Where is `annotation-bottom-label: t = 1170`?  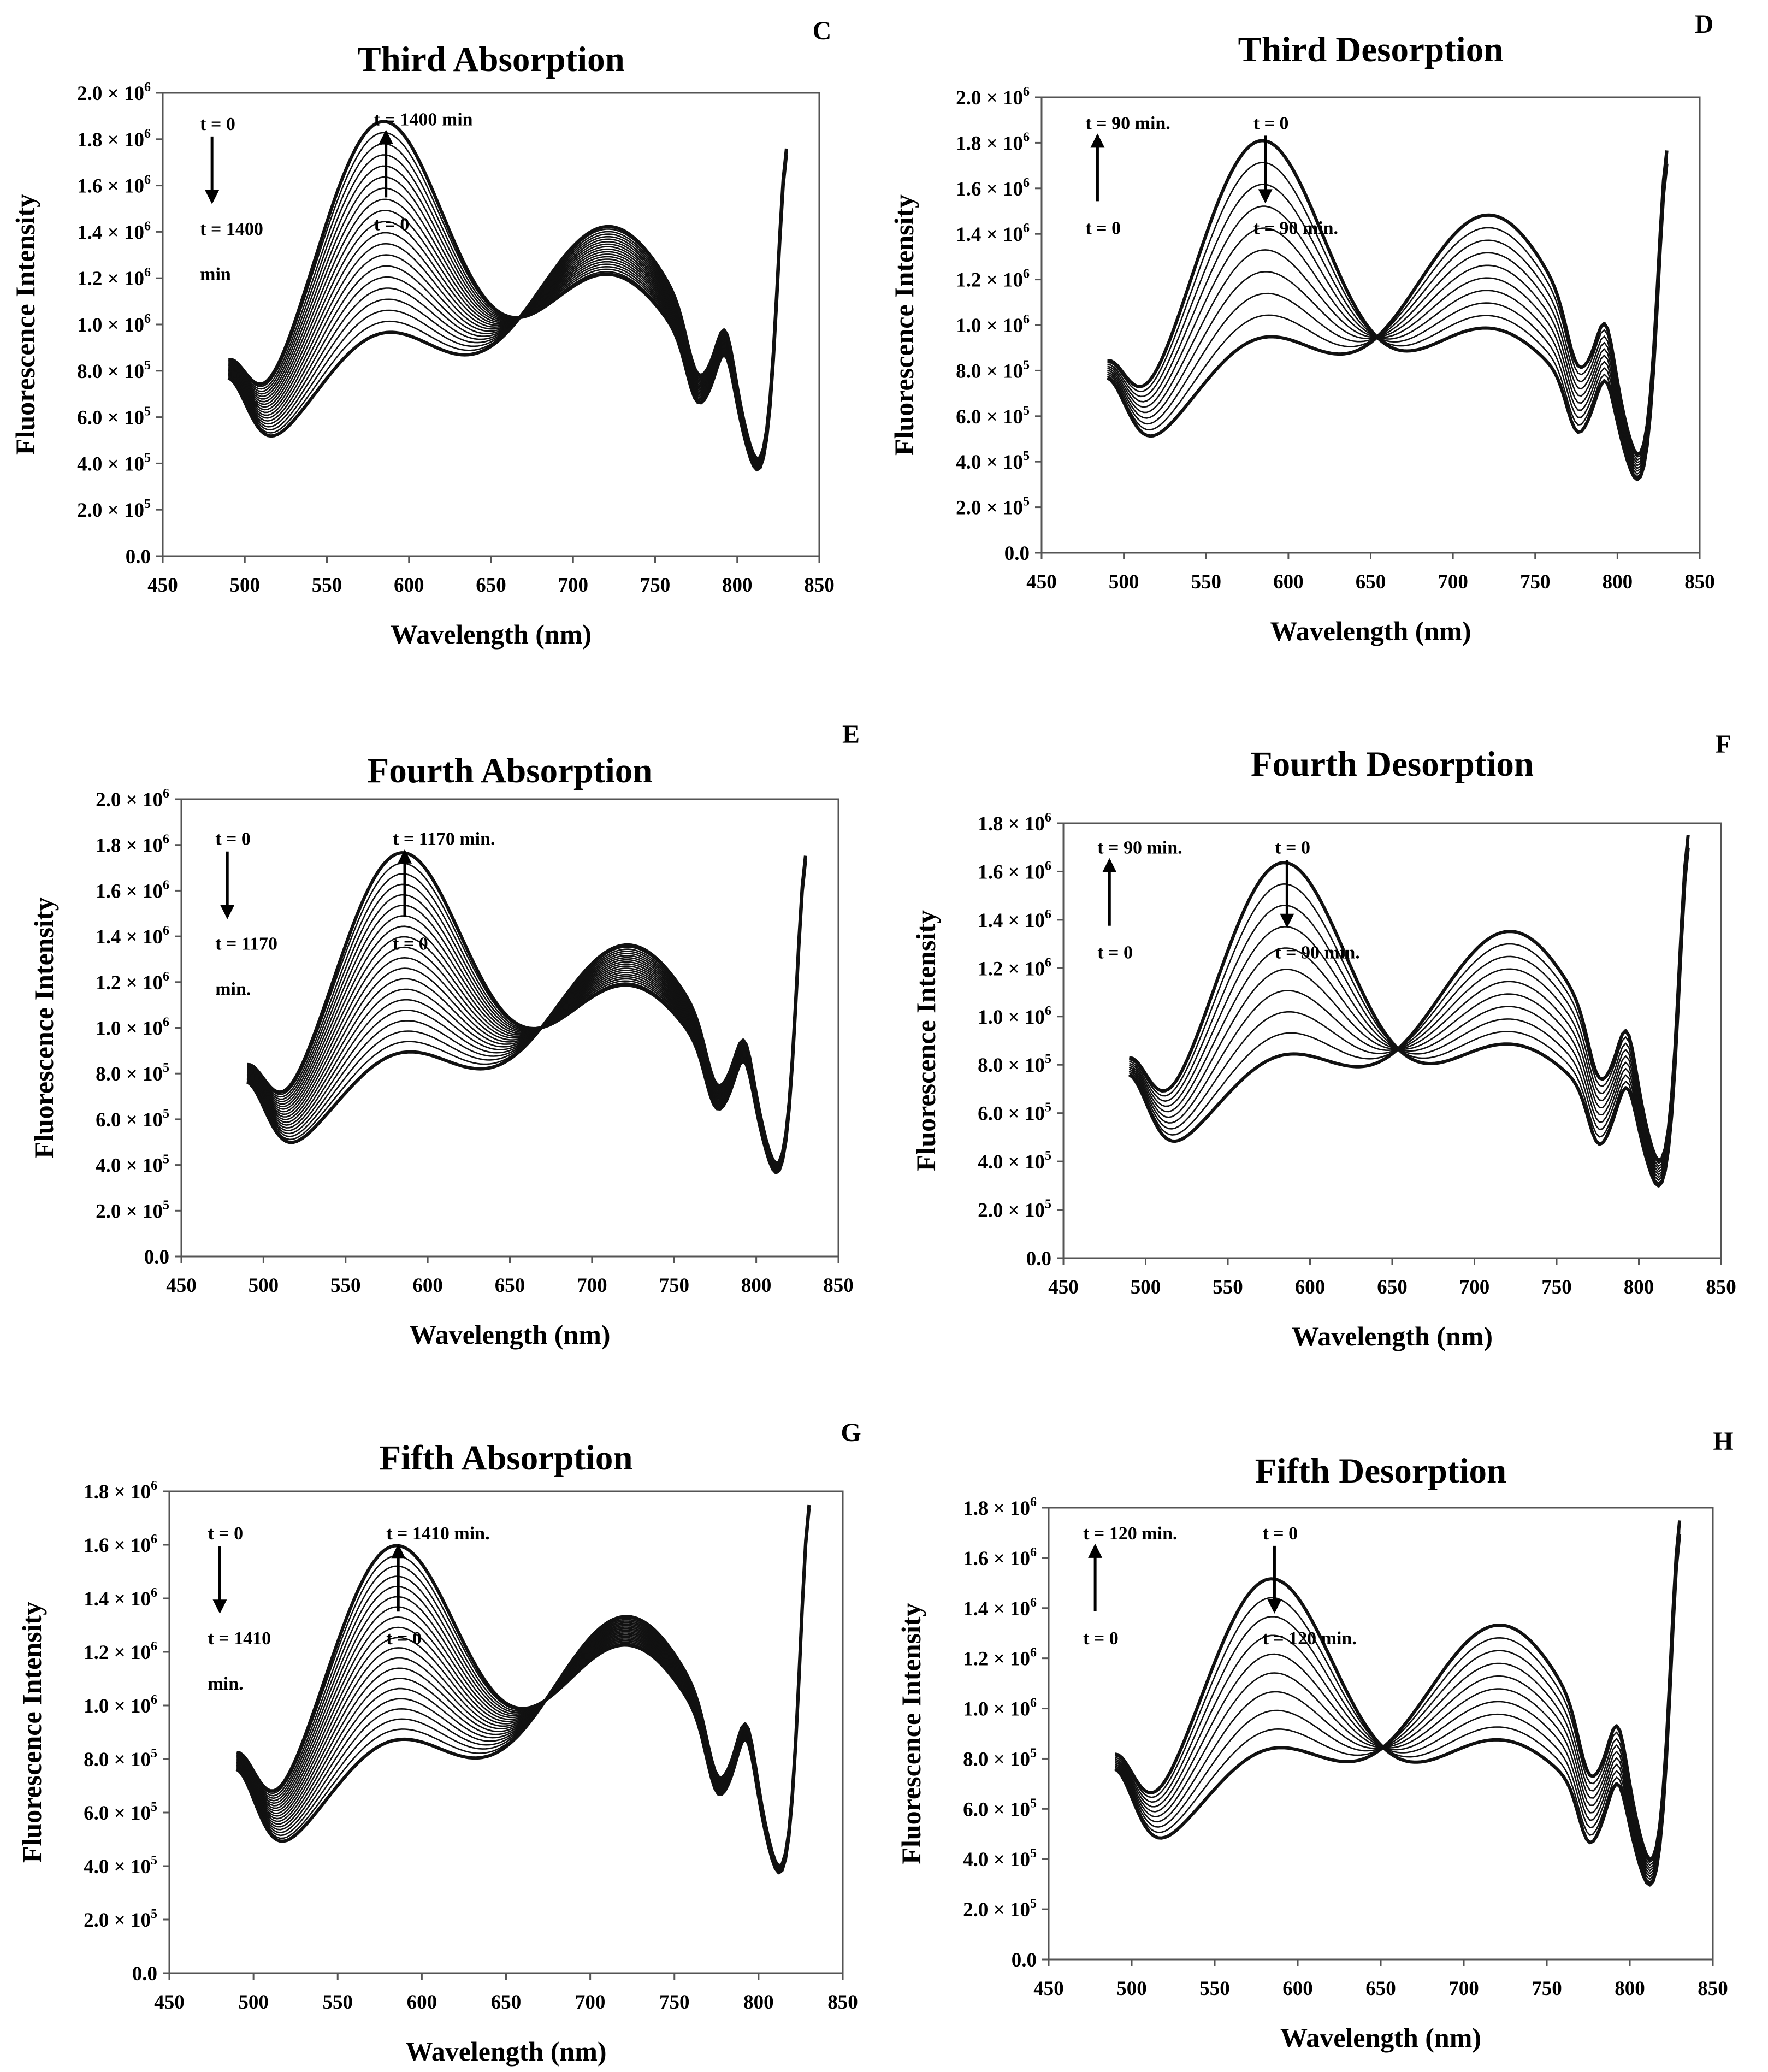 annotation-bottom-label: t = 1170 is located at coordinates (246, 944).